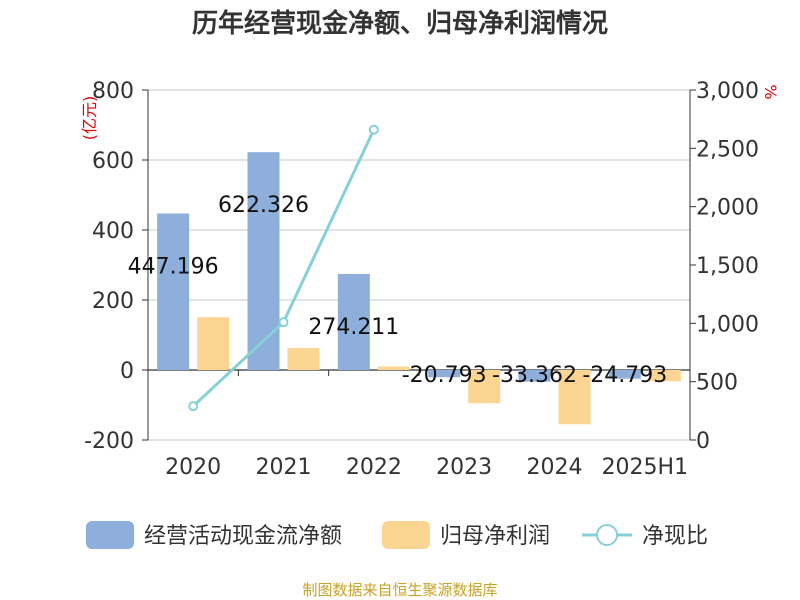 The width and height of the screenshot is (800, 600). What do you see at coordinates (645, 467) in the screenshot?
I see `x-tick-label: 2025H1` at bounding box center [645, 467].